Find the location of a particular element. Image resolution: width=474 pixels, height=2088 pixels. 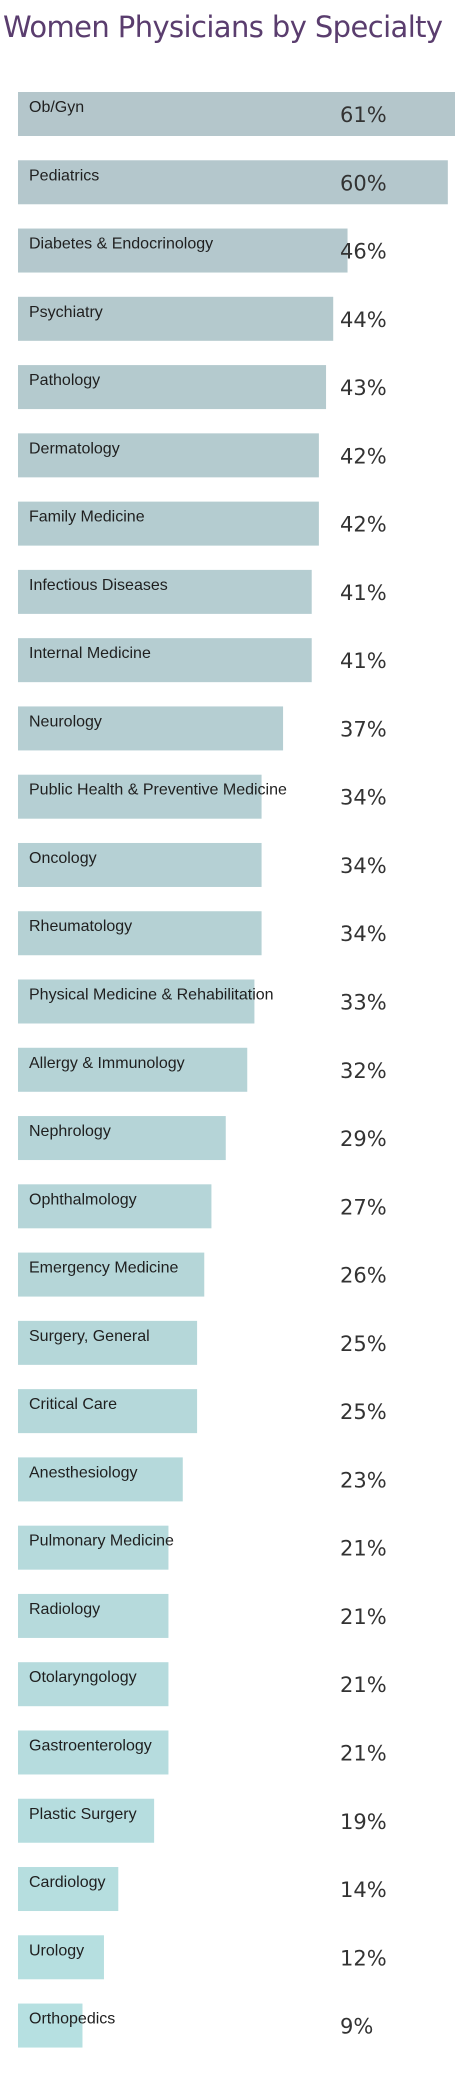

value-label: 33% is located at coordinates (363, 1003).